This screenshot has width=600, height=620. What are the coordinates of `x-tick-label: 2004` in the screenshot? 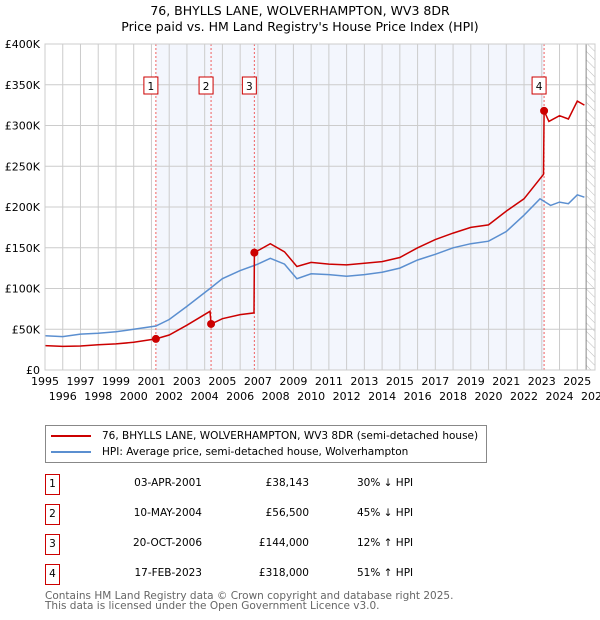 It's located at (205, 396).